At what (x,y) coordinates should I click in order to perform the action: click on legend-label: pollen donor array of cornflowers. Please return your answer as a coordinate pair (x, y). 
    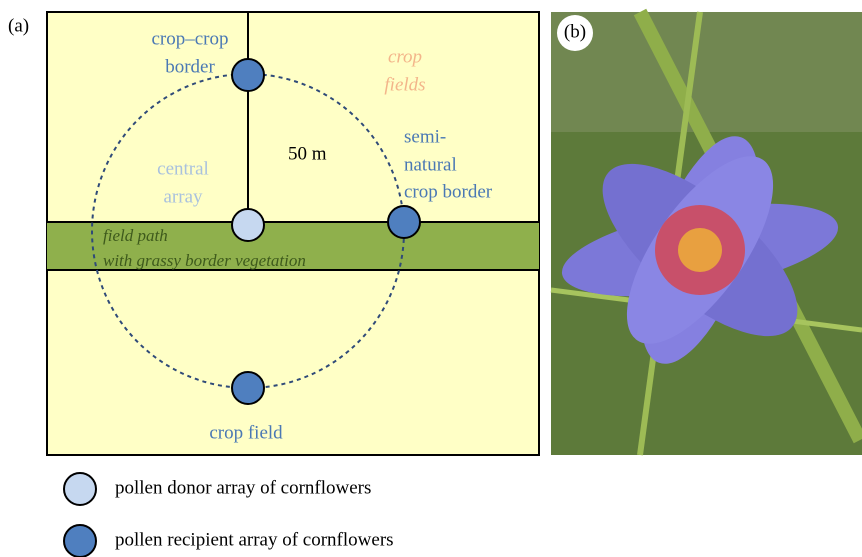
    Looking at the image, I should click on (243, 487).